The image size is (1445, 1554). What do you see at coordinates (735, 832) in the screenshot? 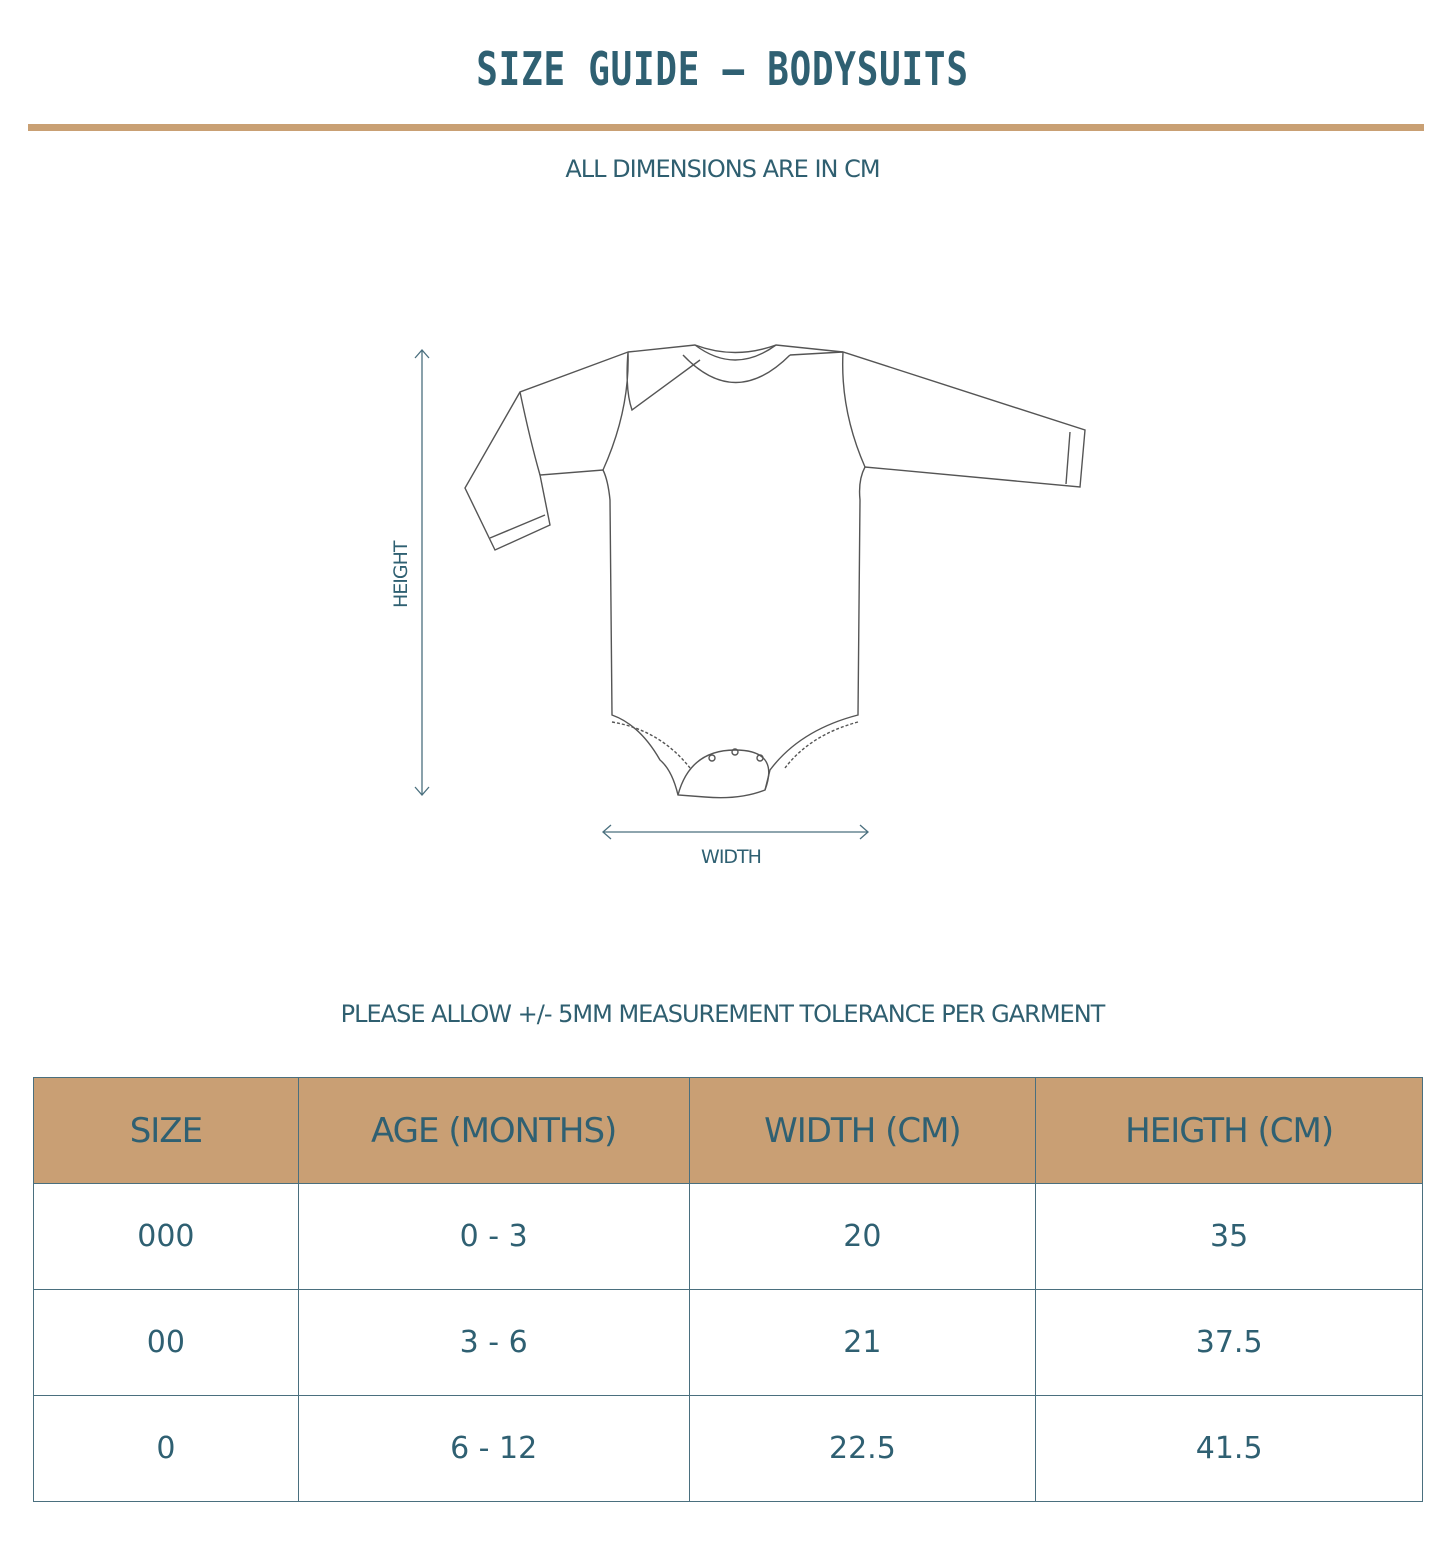
I see `width-arrow` at bounding box center [735, 832].